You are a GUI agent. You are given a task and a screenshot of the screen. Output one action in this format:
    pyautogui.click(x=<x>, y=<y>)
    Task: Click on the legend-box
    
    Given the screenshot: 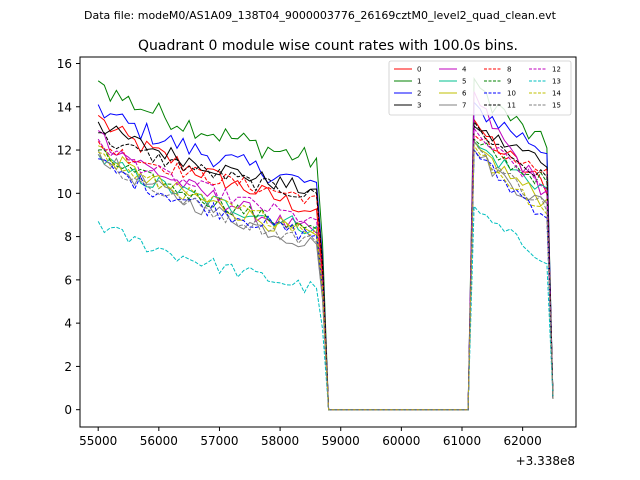 What is the action you would take?
    pyautogui.click(x=480, y=88)
    